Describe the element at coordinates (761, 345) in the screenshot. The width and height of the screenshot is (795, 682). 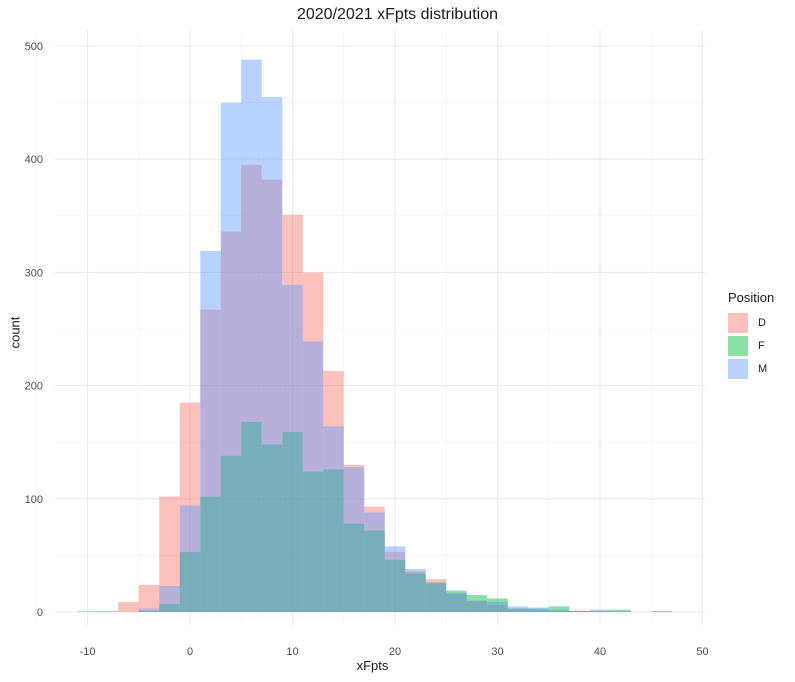
I see `legend-label: F` at that location.